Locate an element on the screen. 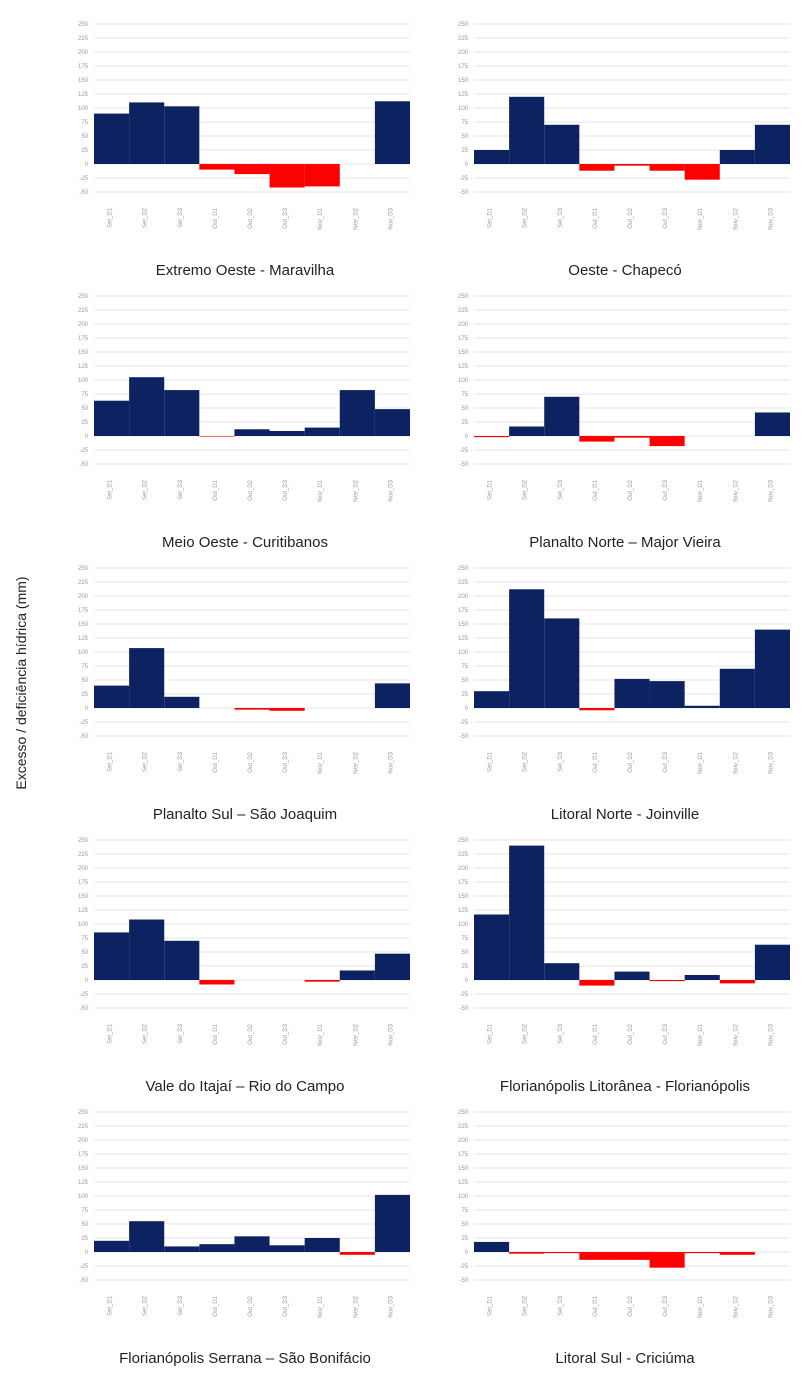  panel-title: Litoral Norte - Joinville is located at coordinates (625, 814).